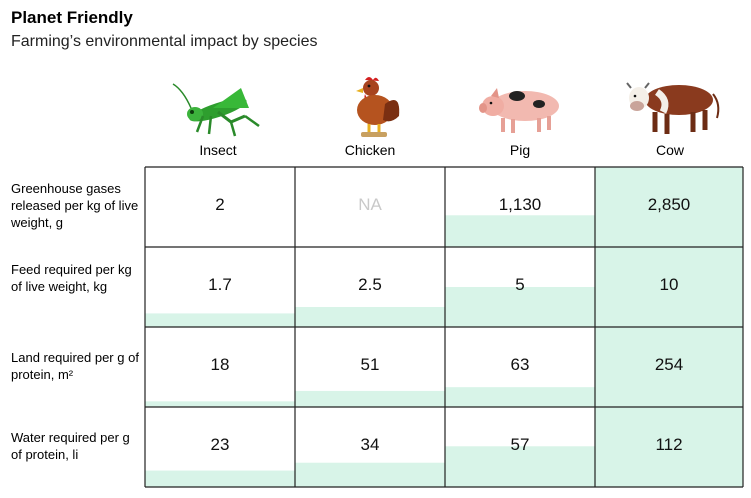 This screenshot has height=498, width=751. What do you see at coordinates (520, 150) in the screenshot?
I see `column-label: Pig` at bounding box center [520, 150].